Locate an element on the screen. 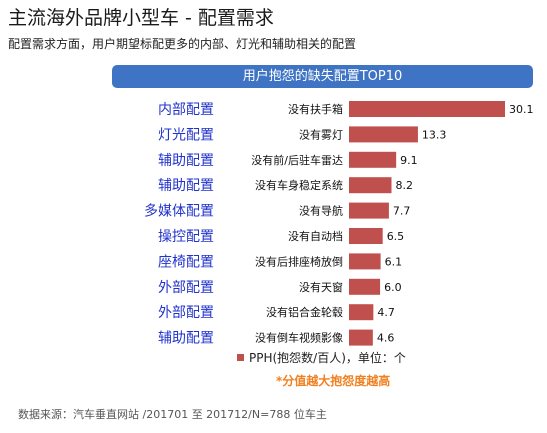 The image size is (547, 433). category-label: 没有天窗 is located at coordinates (321, 287).